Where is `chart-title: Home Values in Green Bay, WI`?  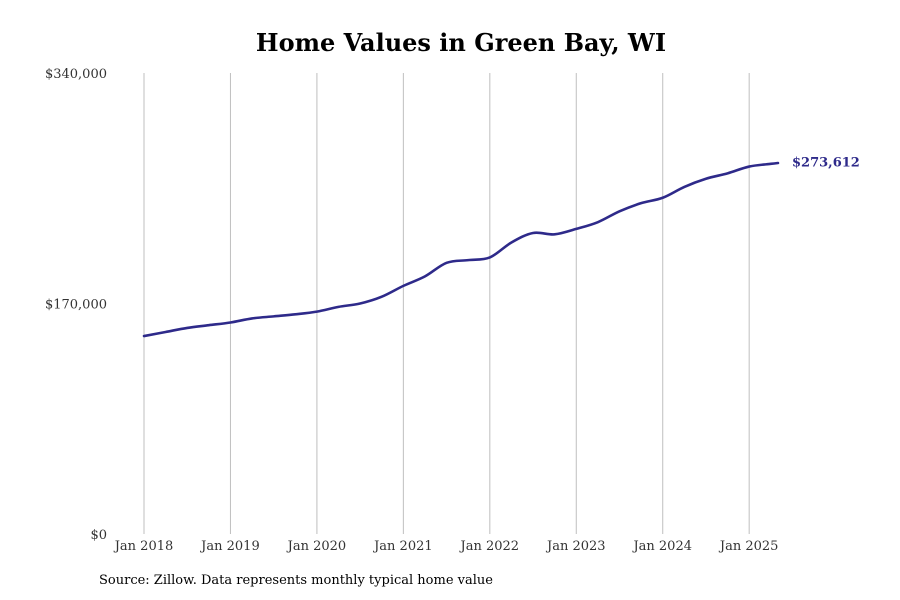
chart-title: Home Values in Green Bay, WI is located at coordinates (461, 42).